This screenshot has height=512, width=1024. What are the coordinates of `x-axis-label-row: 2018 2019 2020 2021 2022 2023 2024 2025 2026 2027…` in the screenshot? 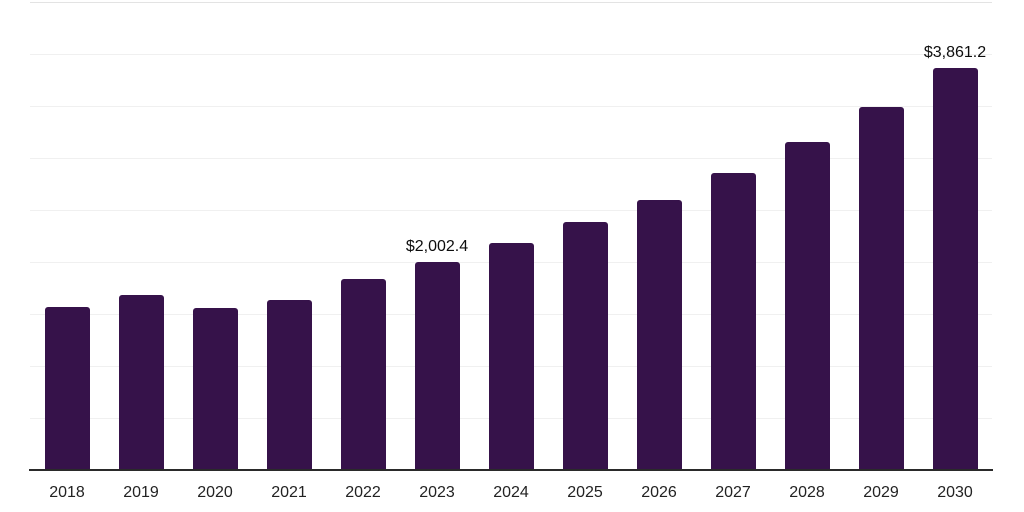 It's located at (511, 495).